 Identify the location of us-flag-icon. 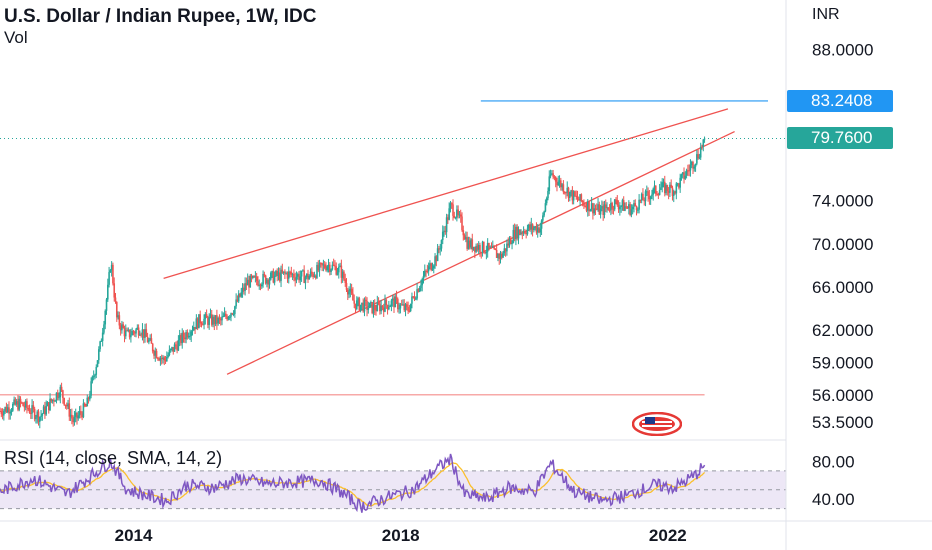
(657, 424).